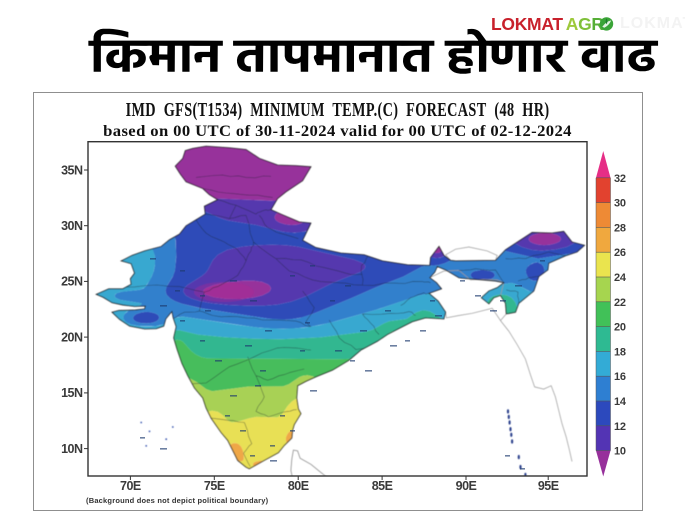 The height and width of the screenshot is (514, 685). I want to click on svg-text: 28, so click(620, 228).